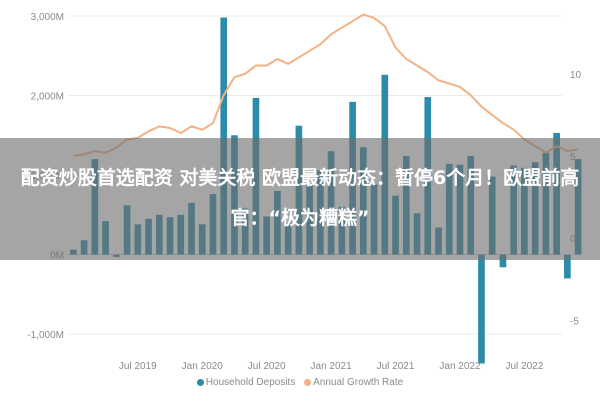 Image resolution: width=600 pixels, height=405 pixels. I want to click on y-left-tick-label: 3,000M, so click(47, 17).